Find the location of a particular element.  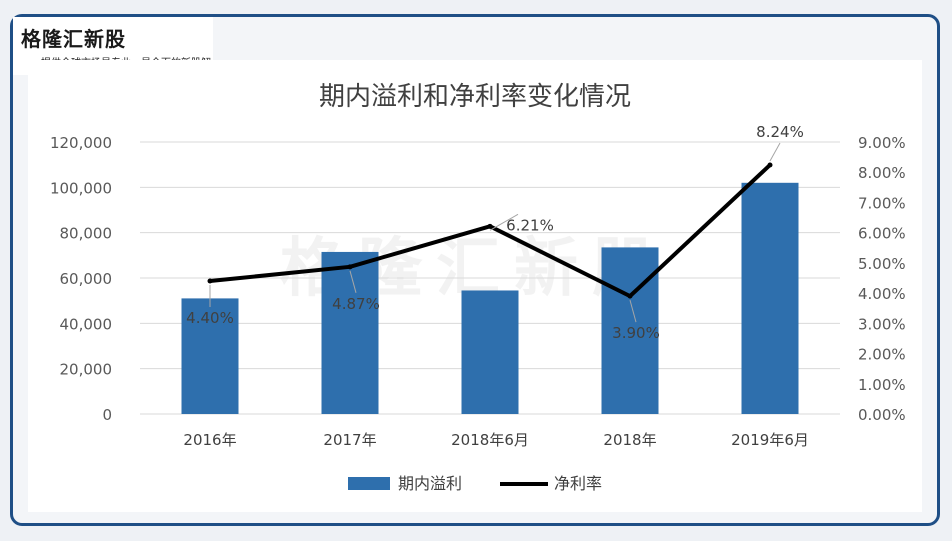

y-right-tick-label: 1.00% is located at coordinates (882, 385).